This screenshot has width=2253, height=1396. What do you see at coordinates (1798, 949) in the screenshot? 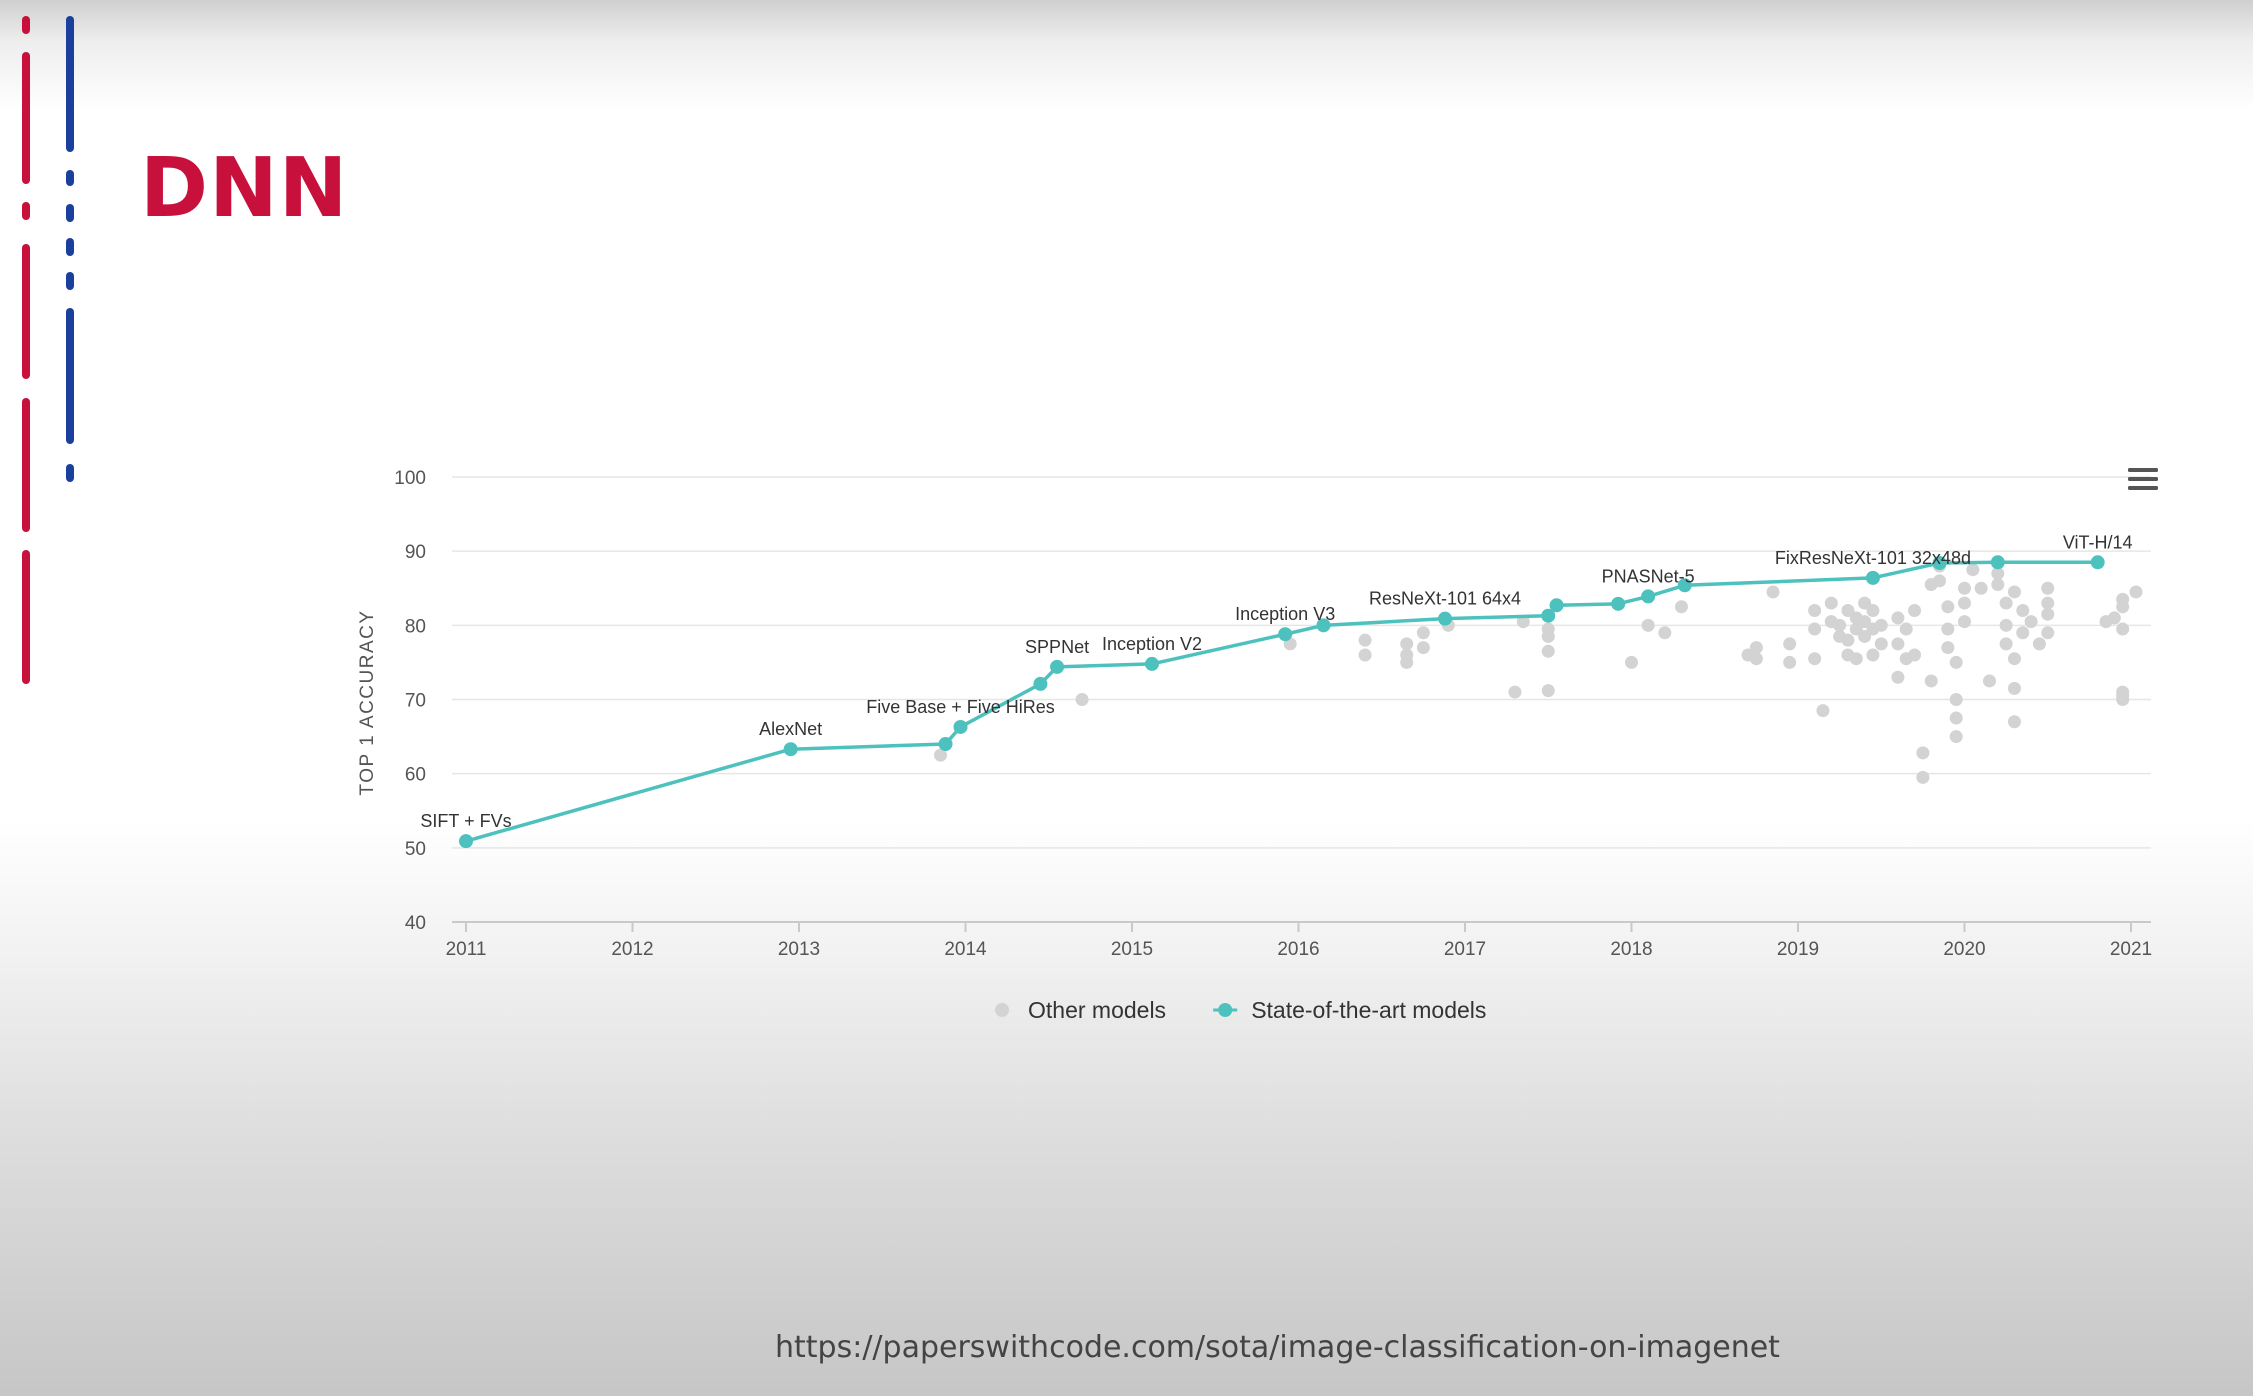
I see `x-tick-label: 2019` at bounding box center [1798, 949].